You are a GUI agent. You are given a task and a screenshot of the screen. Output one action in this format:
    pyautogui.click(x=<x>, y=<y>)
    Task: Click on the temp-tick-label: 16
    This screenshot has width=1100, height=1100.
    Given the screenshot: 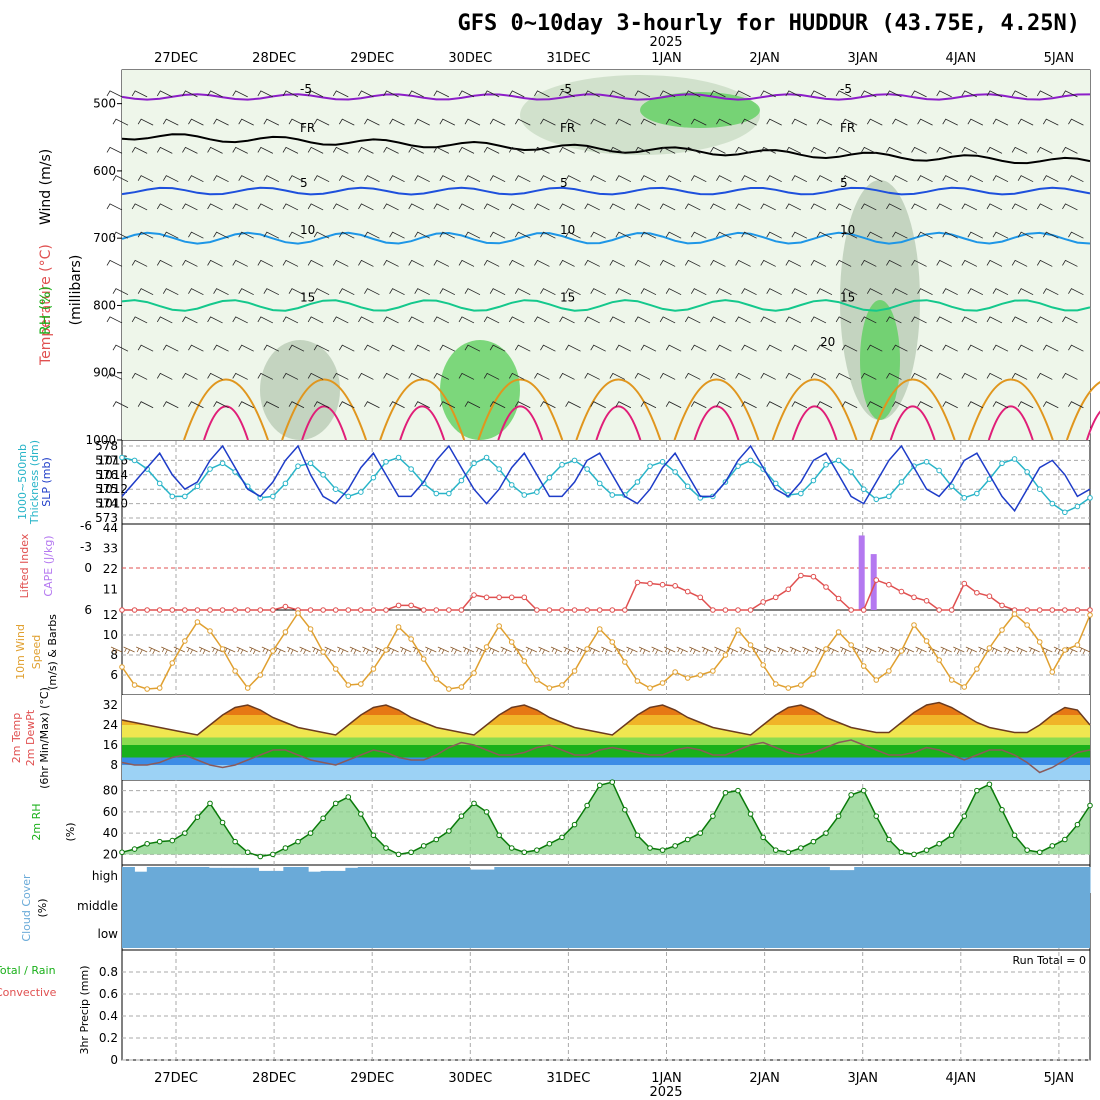 What is the action you would take?
    pyautogui.click(x=110, y=745)
    